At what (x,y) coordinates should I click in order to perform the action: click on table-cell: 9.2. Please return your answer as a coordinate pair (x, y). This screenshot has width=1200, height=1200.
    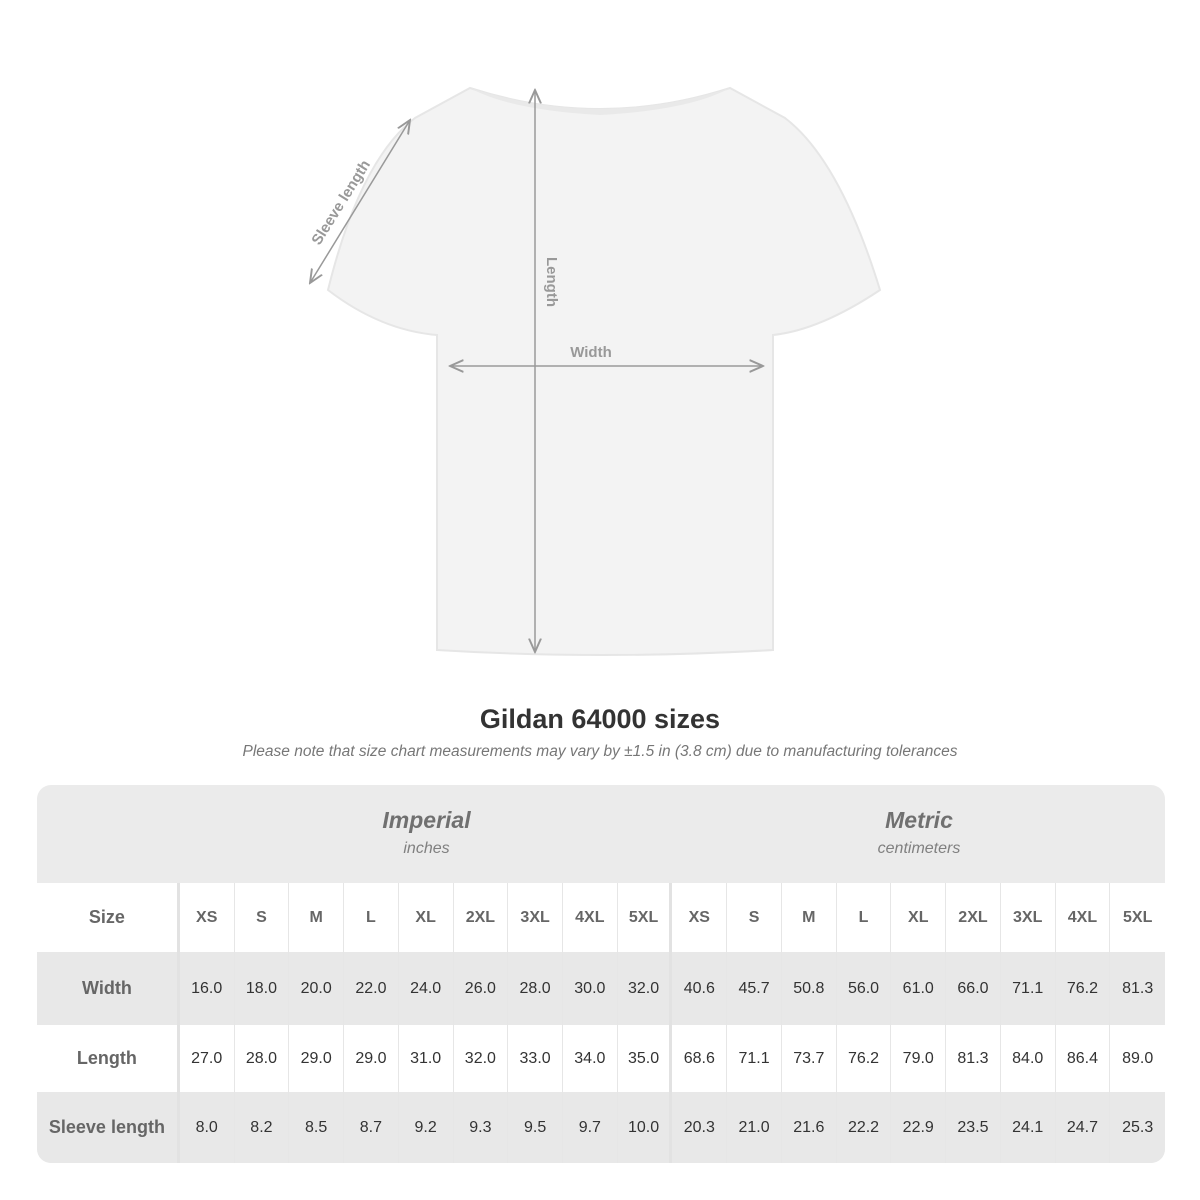
    Looking at the image, I should click on (426, 1127).